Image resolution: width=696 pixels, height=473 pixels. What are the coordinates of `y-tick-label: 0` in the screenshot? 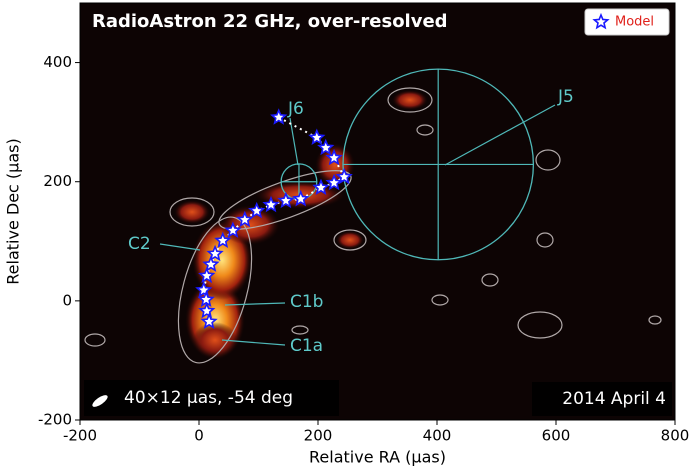 It's located at (67, 300).